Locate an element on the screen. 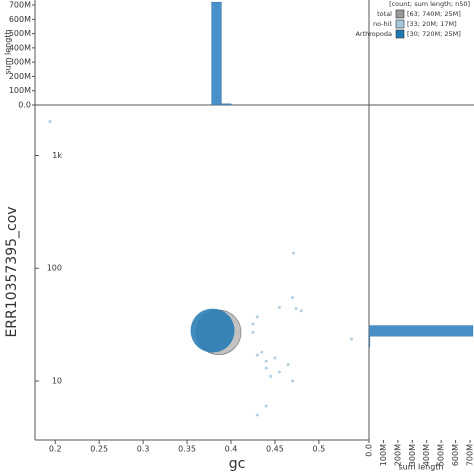 The width and height of the screenshot is (474, 474). y-tick-label: 10 is located at coordinates (57, 381).